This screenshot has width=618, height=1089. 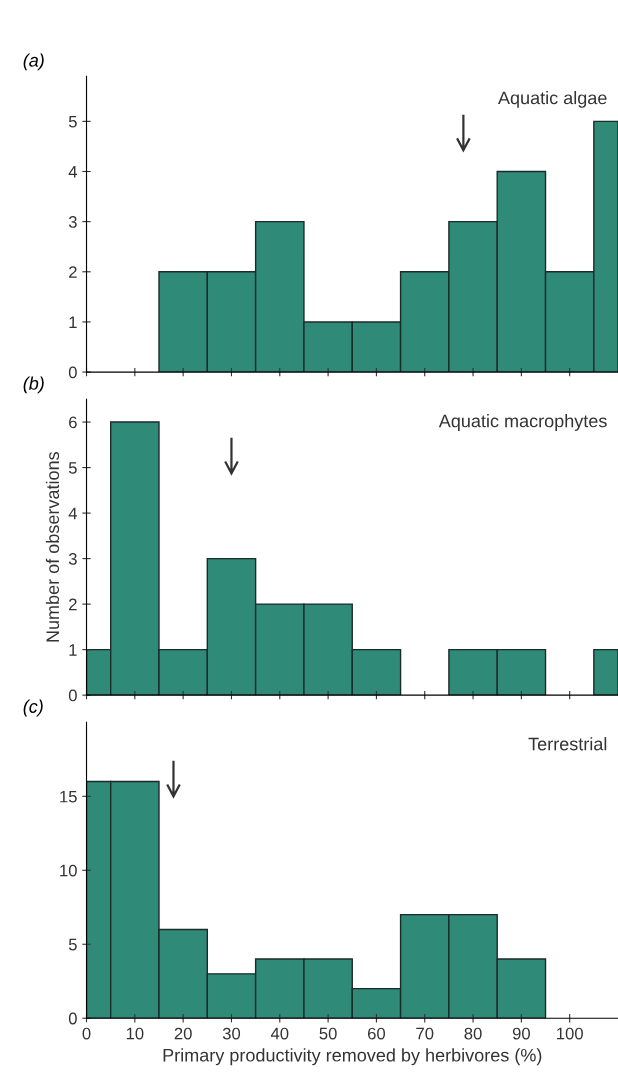 I want to click on x-axis-title: Primary productivity removed by herbivores (%), so click(x=352, y=1057).